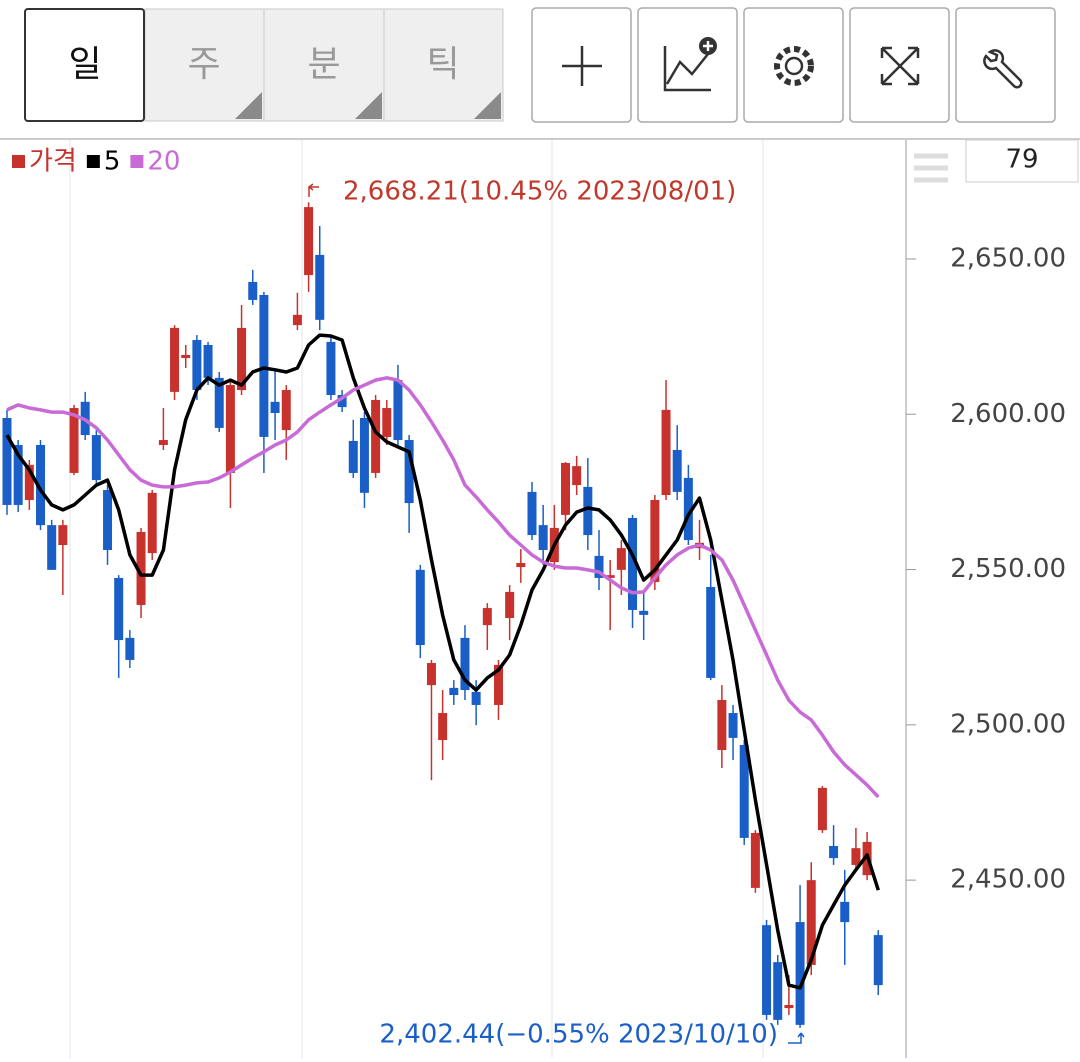 The height and width of the screenshot is (1062, 1080). What do you see at coordinates (687, 69) in the screenshot?
I see `indicator-icon` at bounding box center [687, 69].